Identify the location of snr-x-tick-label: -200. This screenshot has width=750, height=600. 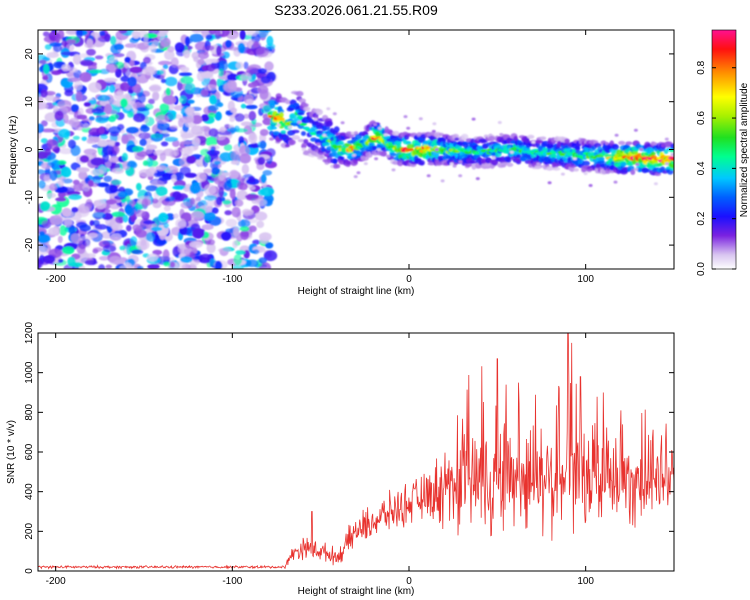
(56, 581).